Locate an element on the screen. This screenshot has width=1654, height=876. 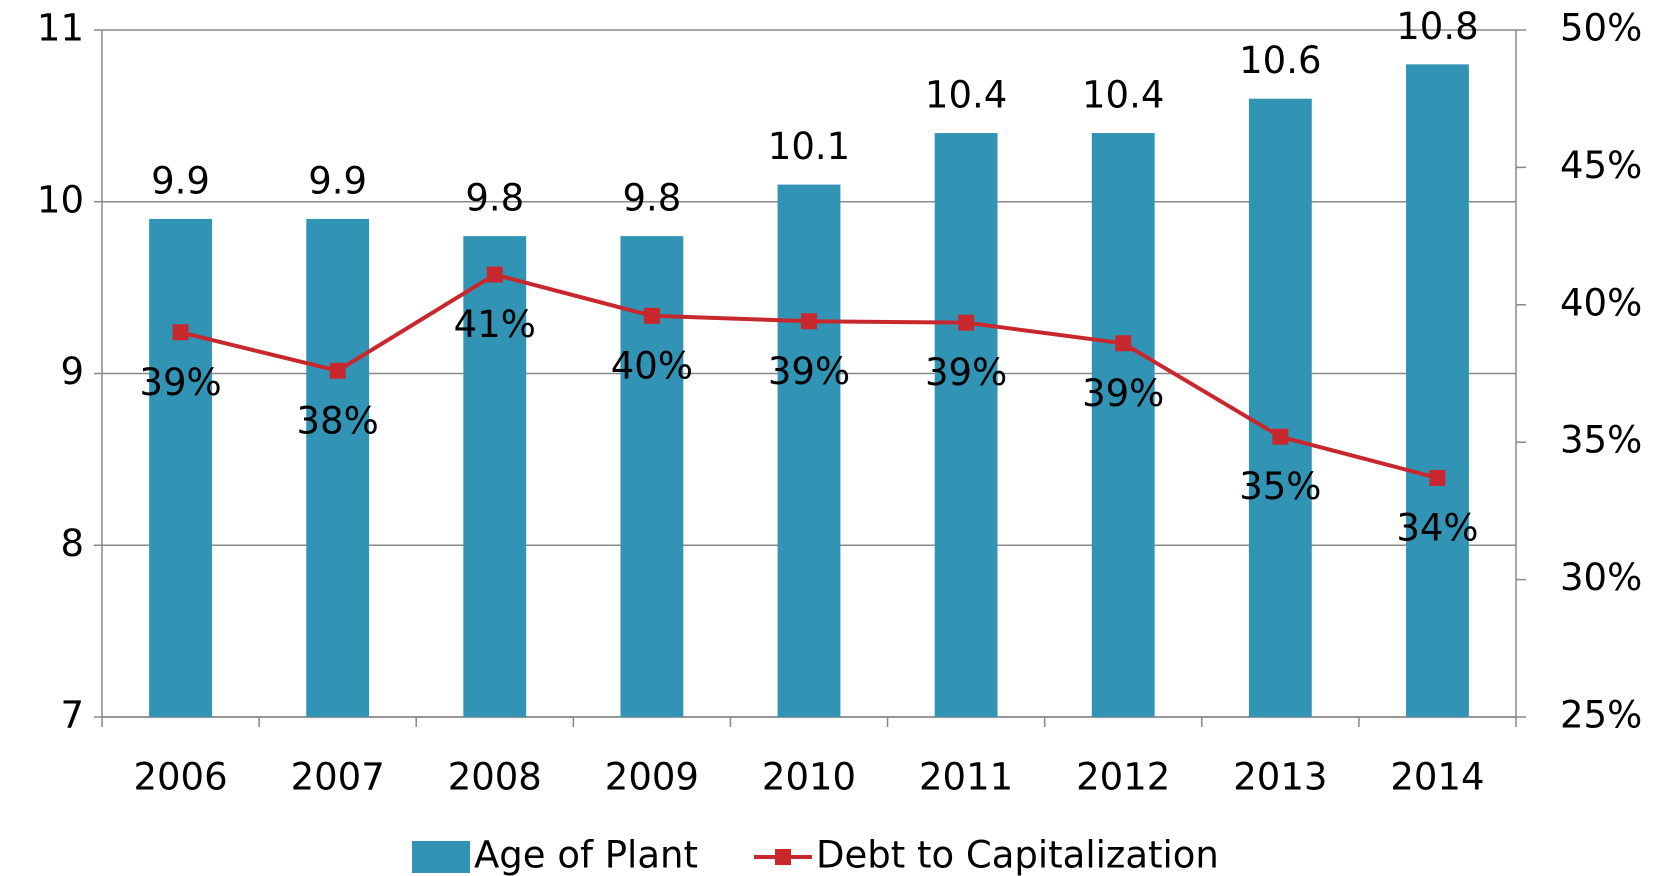
y-tick-label: 8 is located at coordinates (72, 543).